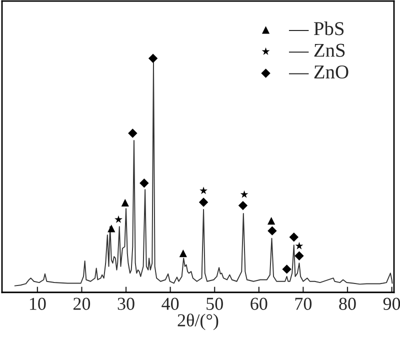 The image size is (400, 338). Describe the element at coordinates (391, 304) in the screenshot. I see `x-tick-label: 90` at that location.